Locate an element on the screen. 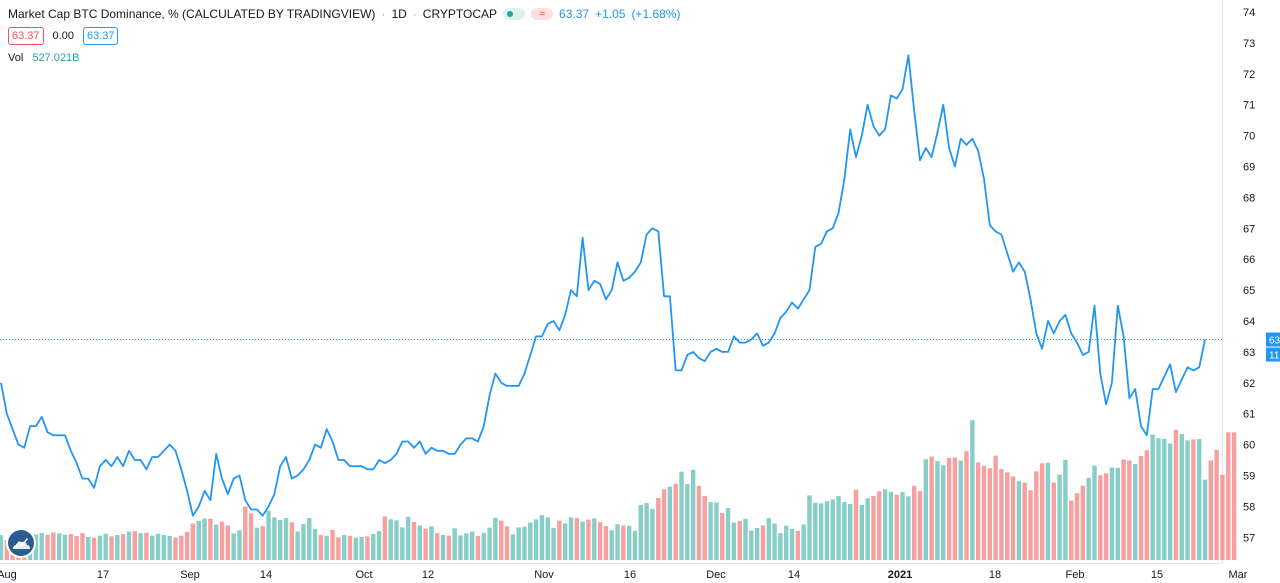  last-price-tag-label: 63 is located at coordinates (1274, 341).